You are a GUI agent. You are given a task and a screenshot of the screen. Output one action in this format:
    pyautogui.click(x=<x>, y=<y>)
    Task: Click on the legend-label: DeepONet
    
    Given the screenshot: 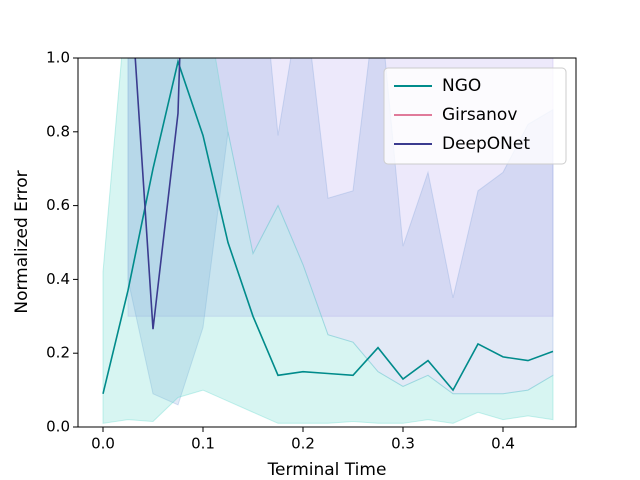 What is the action you would take?
    pyautogui.click(x=486, y=144)
    